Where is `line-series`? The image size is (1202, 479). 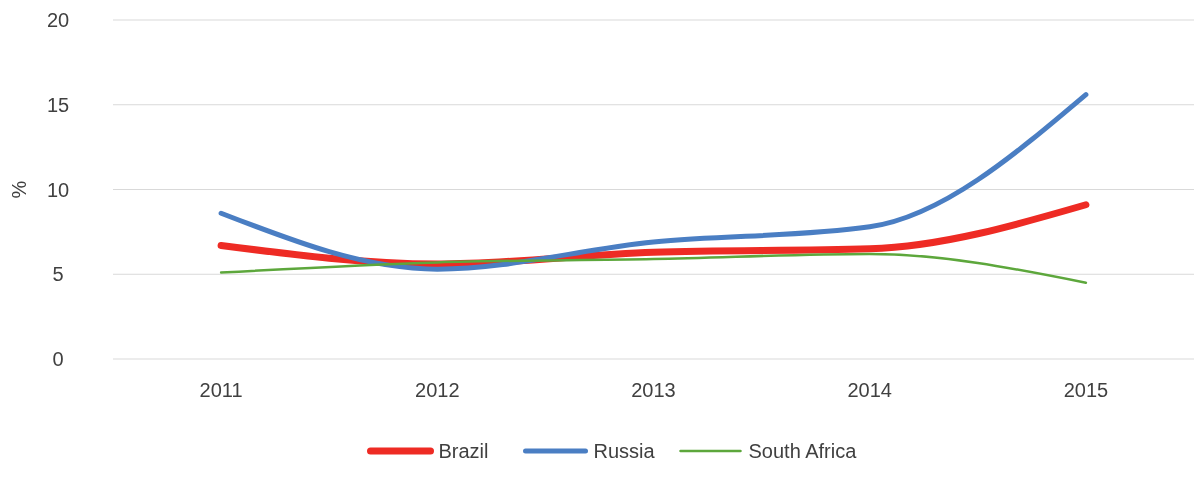 line-series is located at coordinates (653, 268).